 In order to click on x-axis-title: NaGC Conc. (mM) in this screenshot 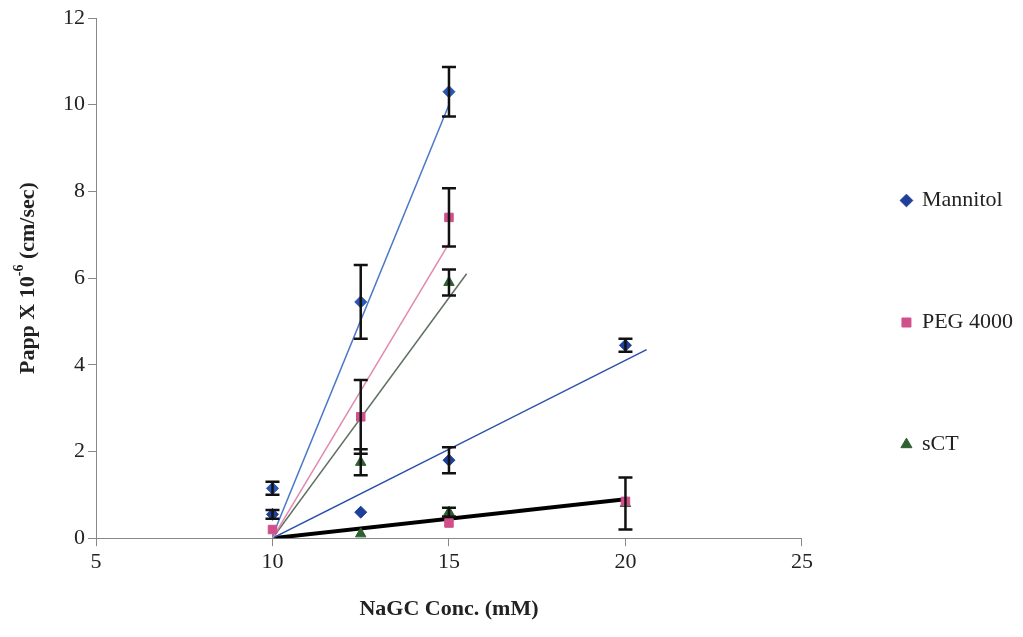, I will do `click(449, 608)`.